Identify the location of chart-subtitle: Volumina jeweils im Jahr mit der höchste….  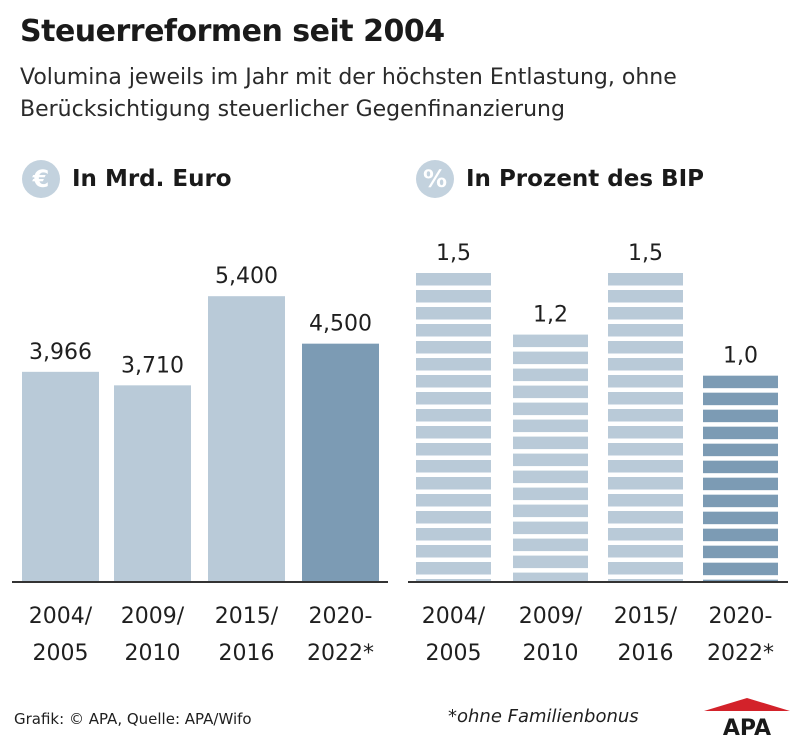
(348, 93).